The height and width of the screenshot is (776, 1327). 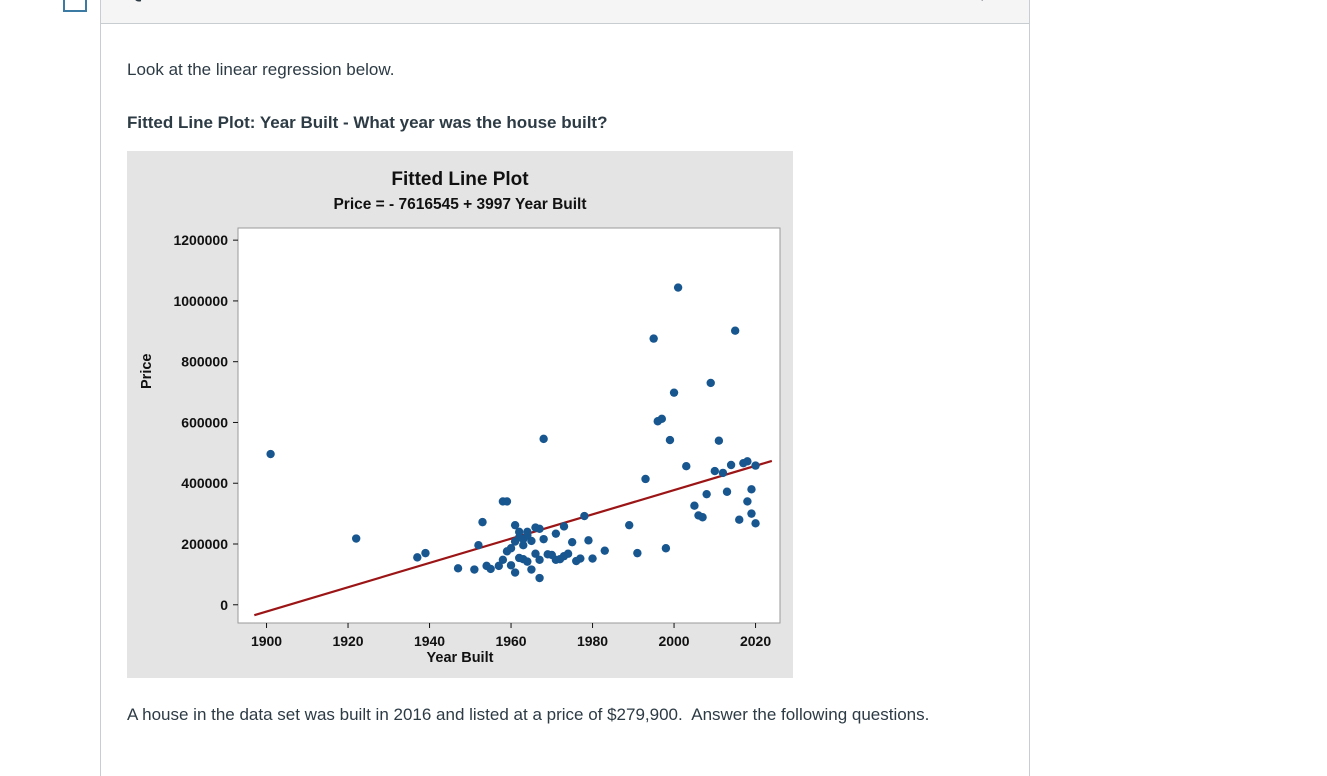 I want to click on y-tick-label: 400000, so click(x=204, y=484).